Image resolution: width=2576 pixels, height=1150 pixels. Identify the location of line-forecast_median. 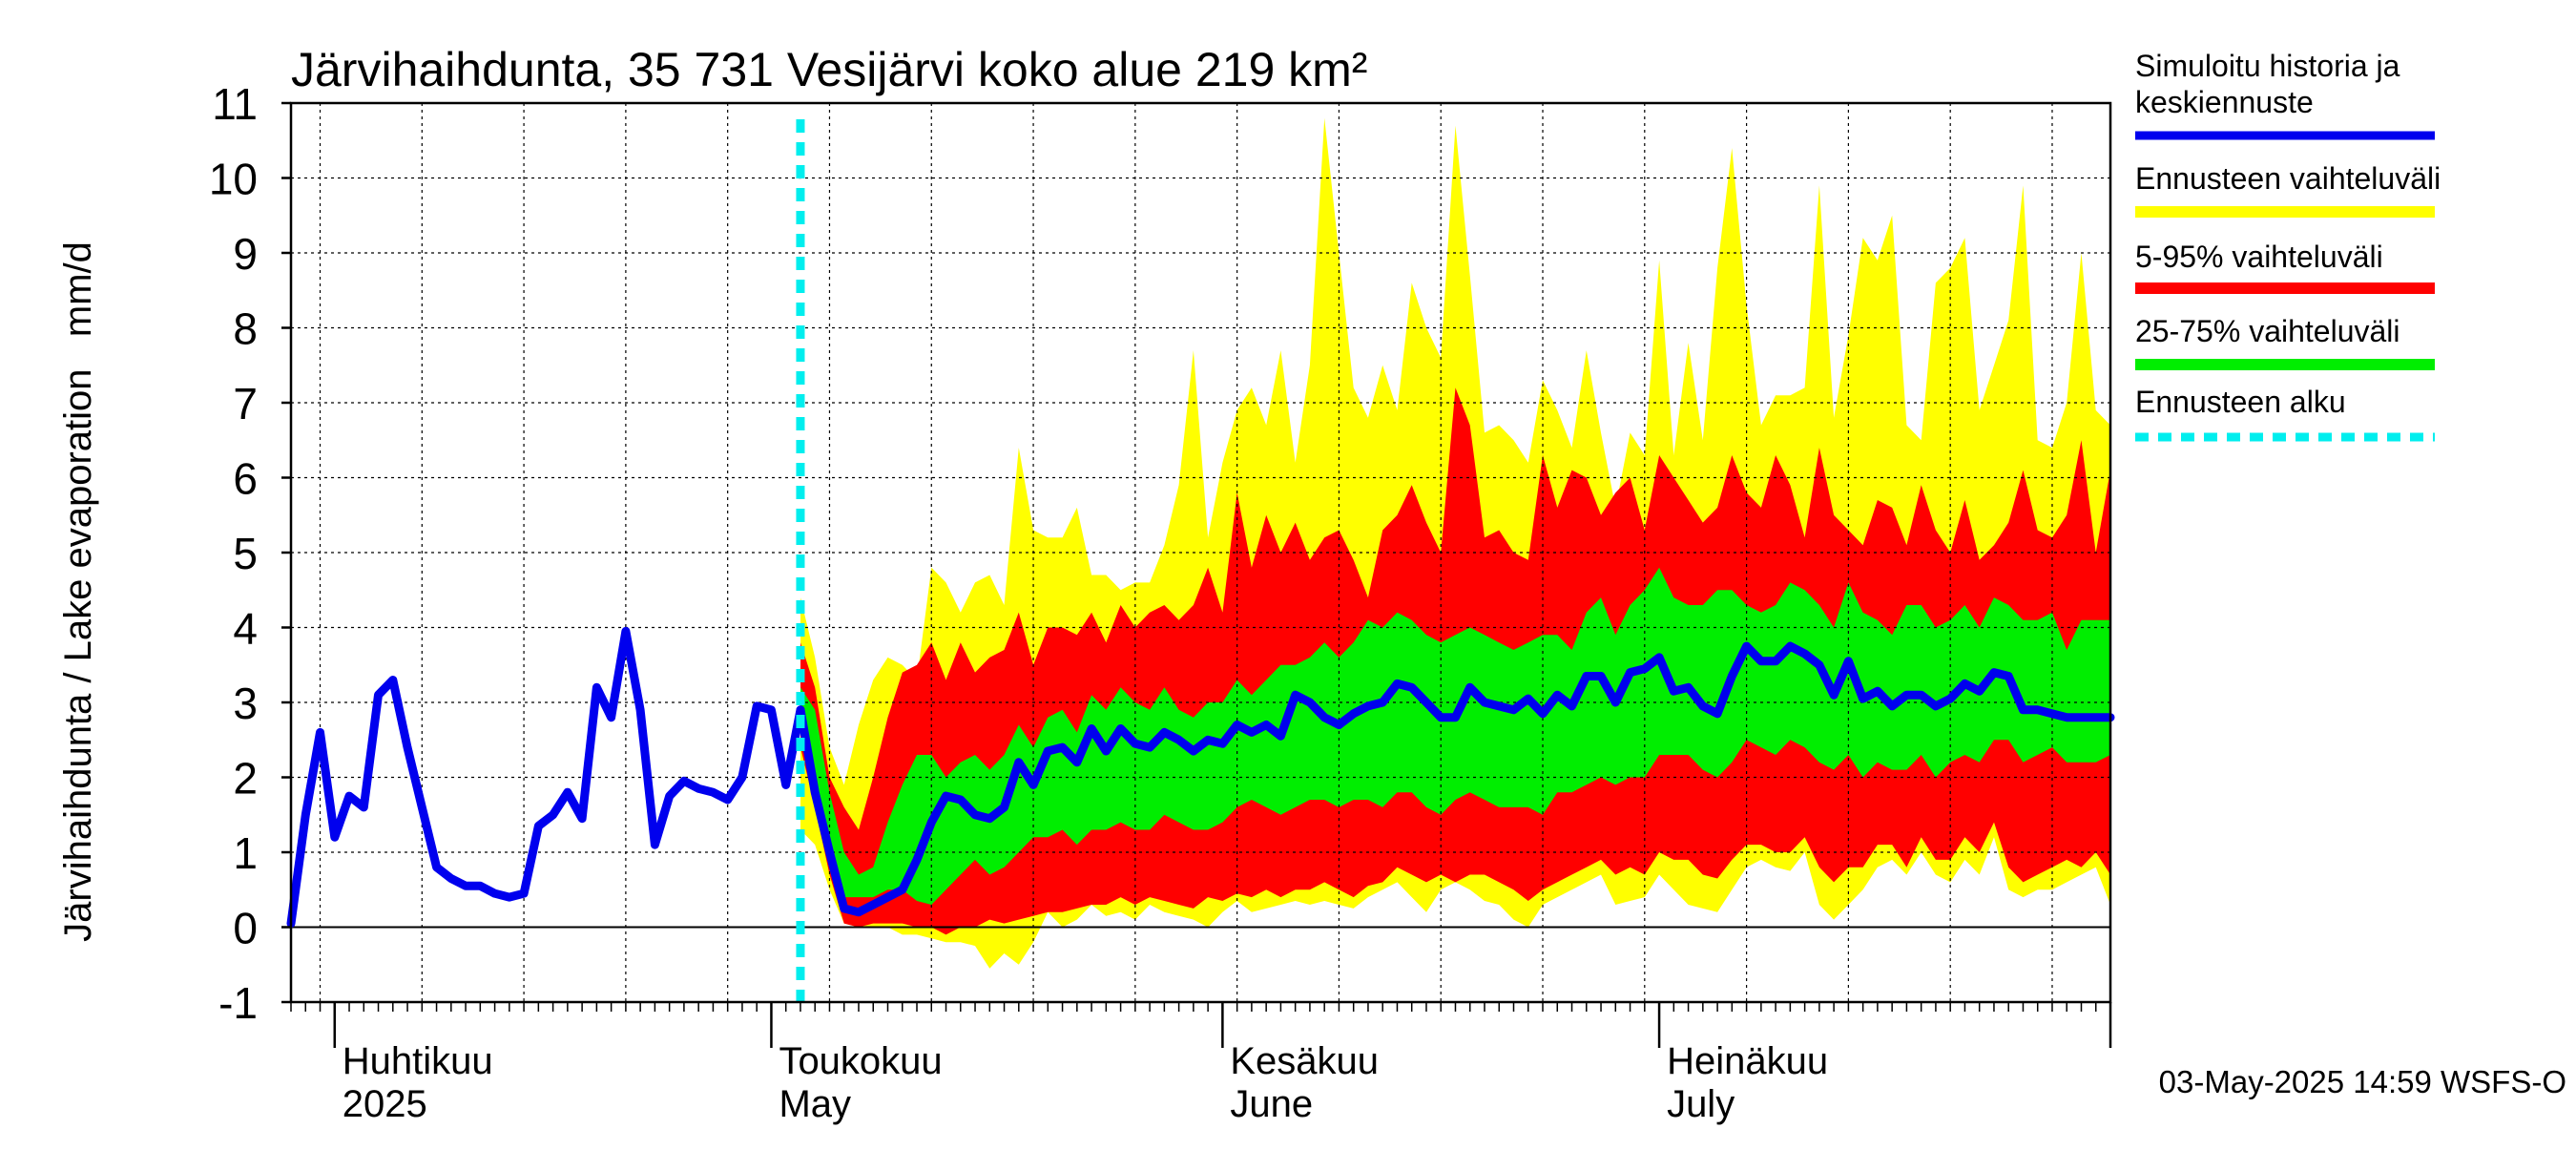
(1455, 779).